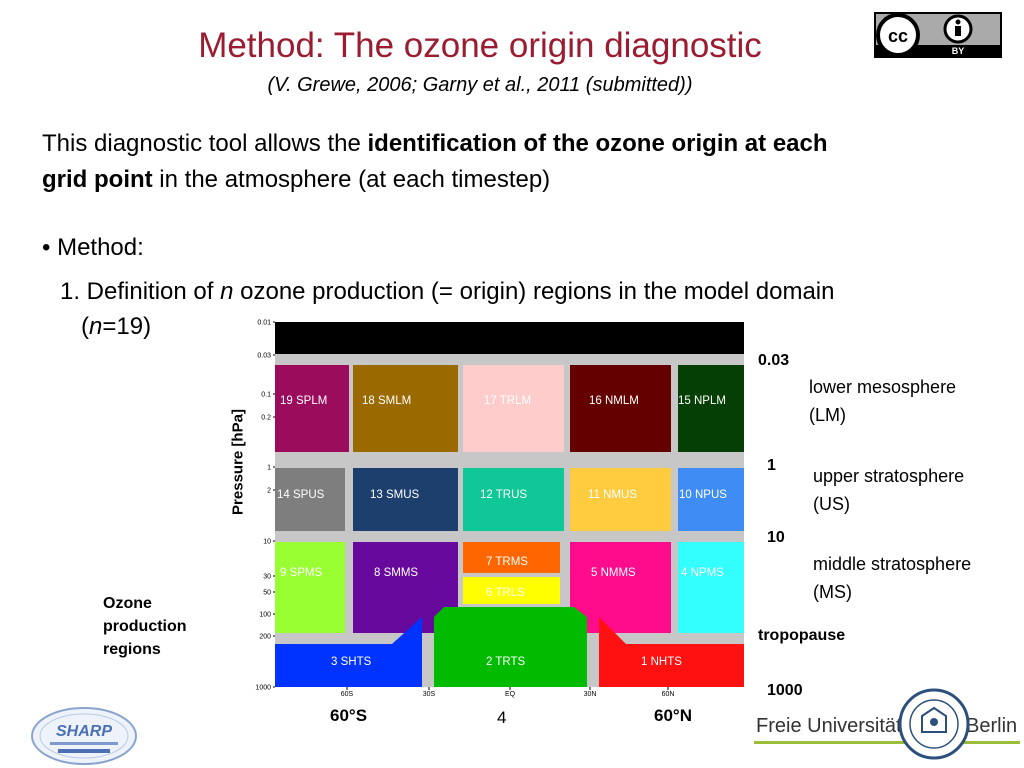 This screenshot has height=768, width=1024. Describe the element at coordinates (265, 637) in the screenshot. I see `pressure-tick-label: 200` at that location.